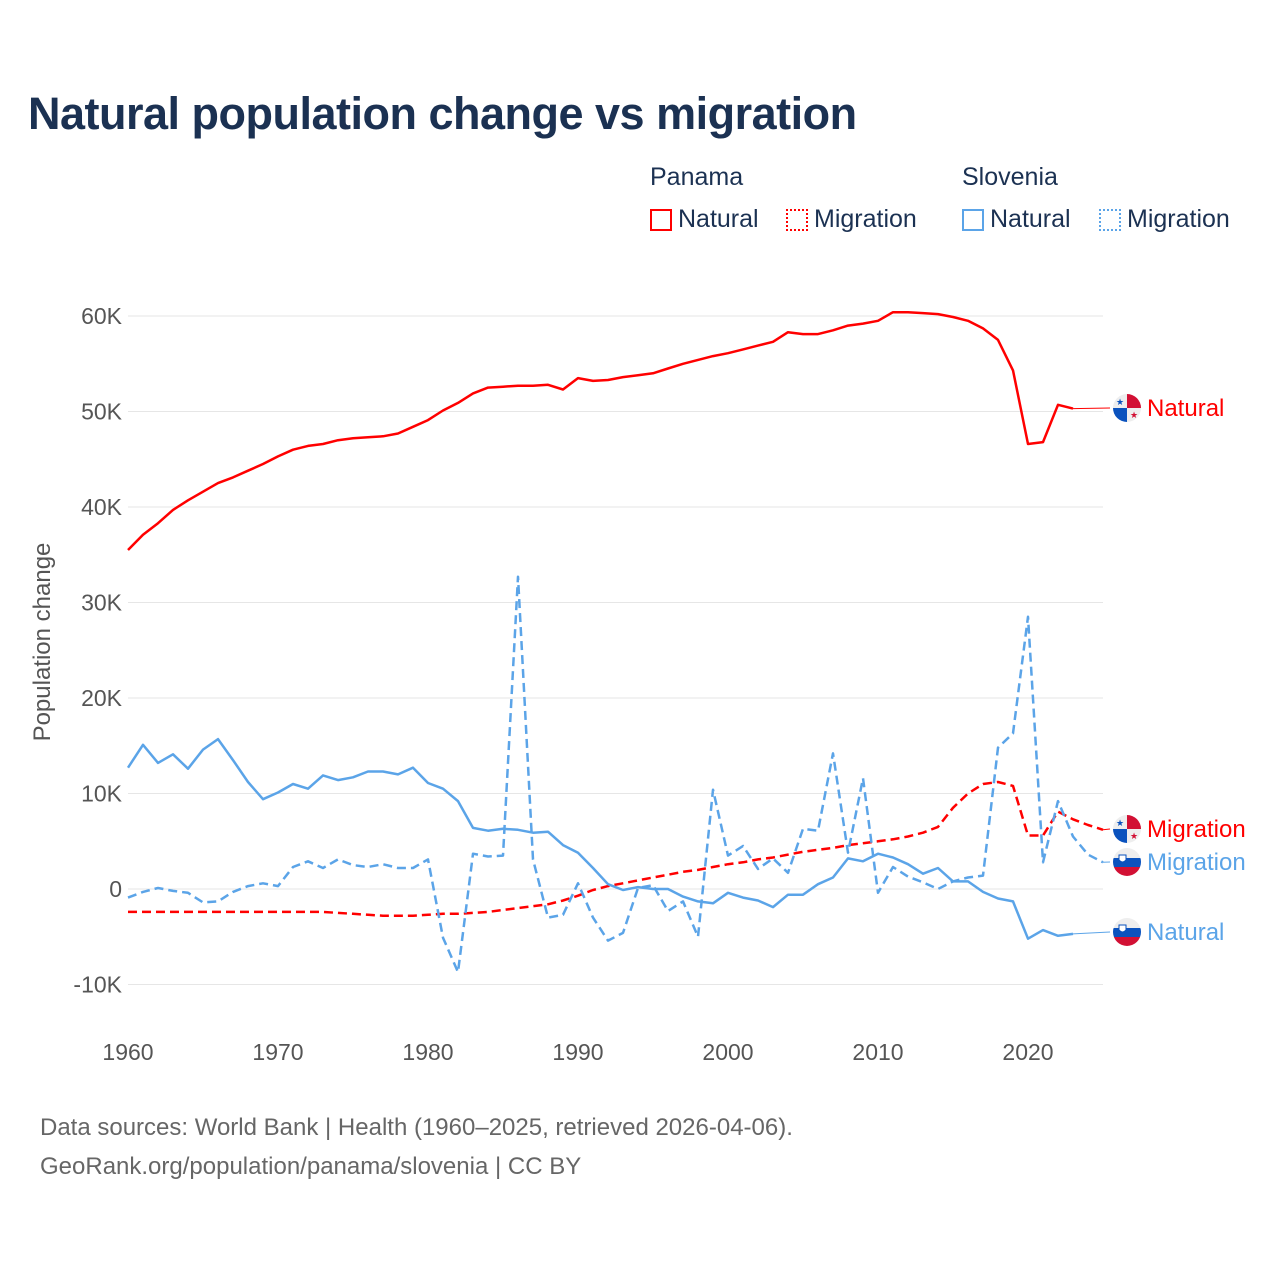 The height and width of the screenshot is (1280, 1280). What do you see at coordinates (102, 794) in the screenshot?
I see `y-tick-label: 10K` at bounding box center [102, 794].